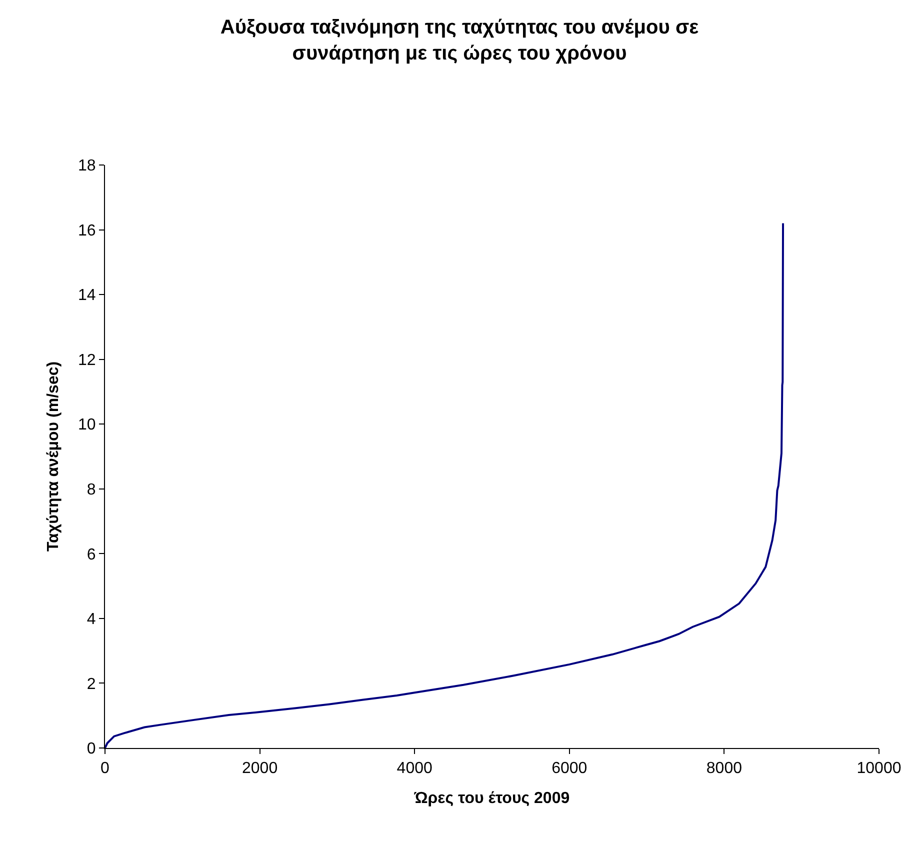 Image resolution: width=919 pixels, height=843 pixels. I want to click on y-tick-label: 2, so click(91, 684).